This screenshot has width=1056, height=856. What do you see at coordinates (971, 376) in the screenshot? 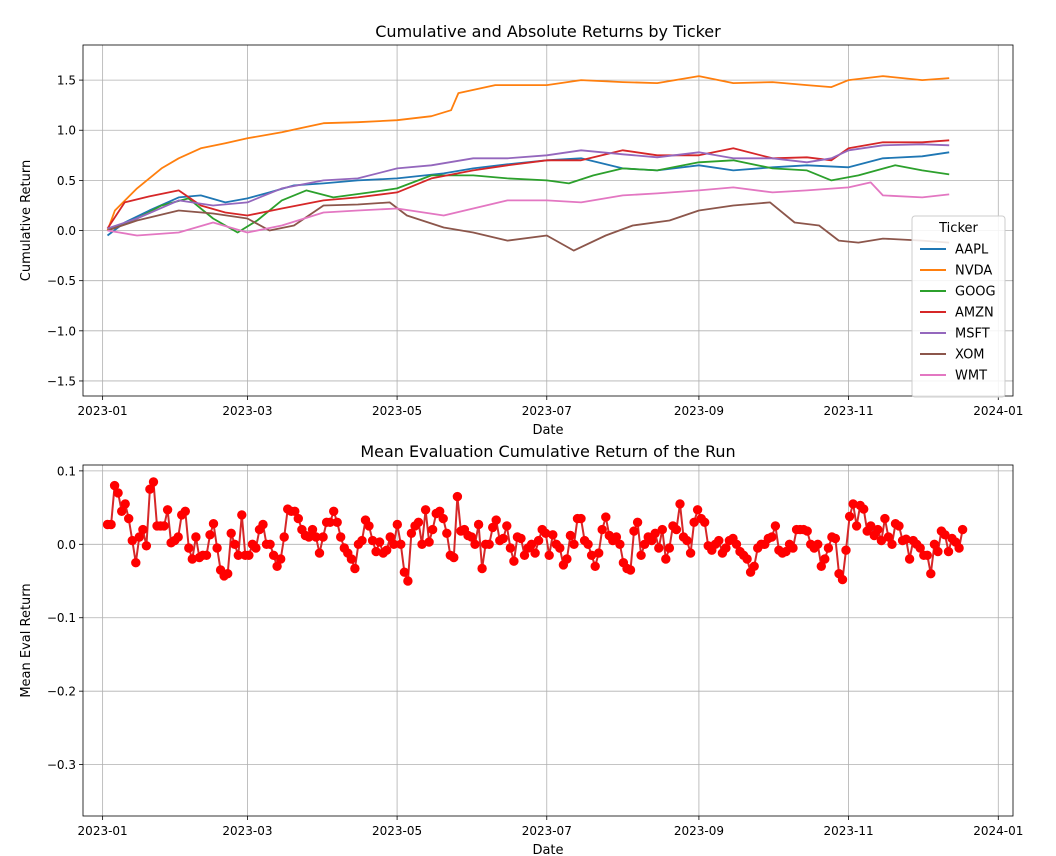
I see `legend-label-wmt: WMT` at bounding box center [971, 376].